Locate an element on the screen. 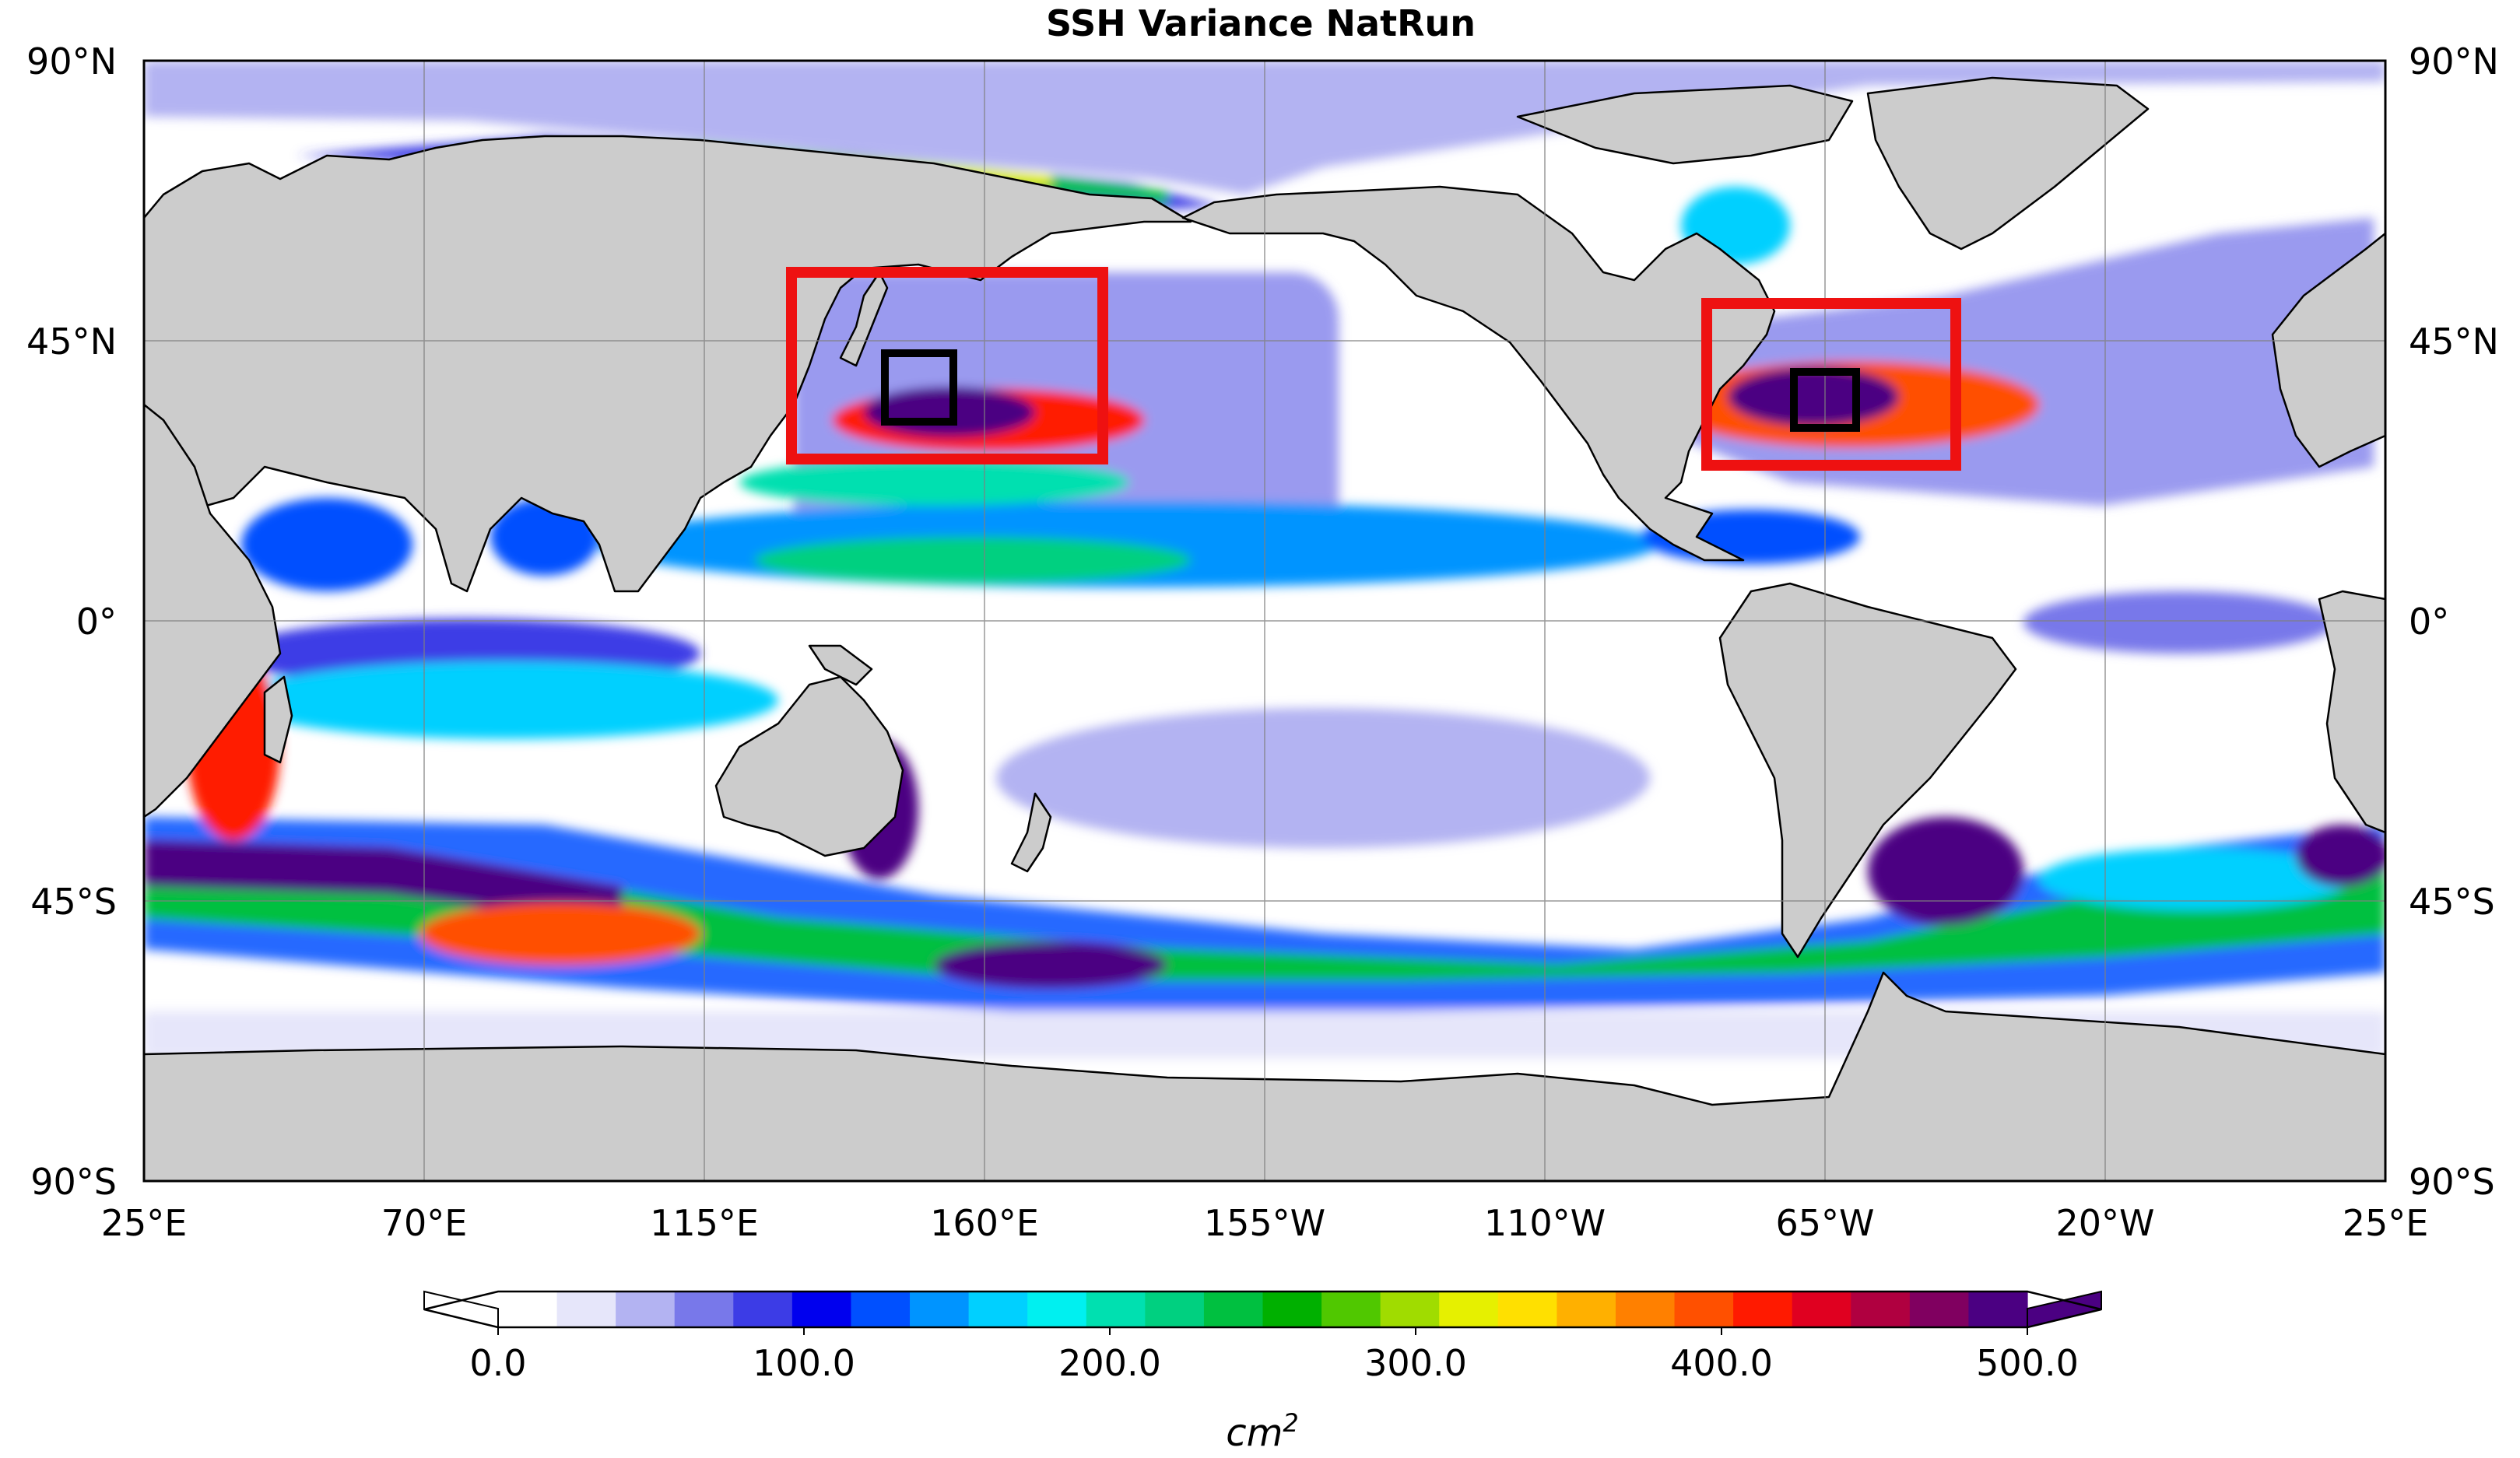 This screenshot has height=1458, width=2520. australia-land is located at coordinates (809, 766).